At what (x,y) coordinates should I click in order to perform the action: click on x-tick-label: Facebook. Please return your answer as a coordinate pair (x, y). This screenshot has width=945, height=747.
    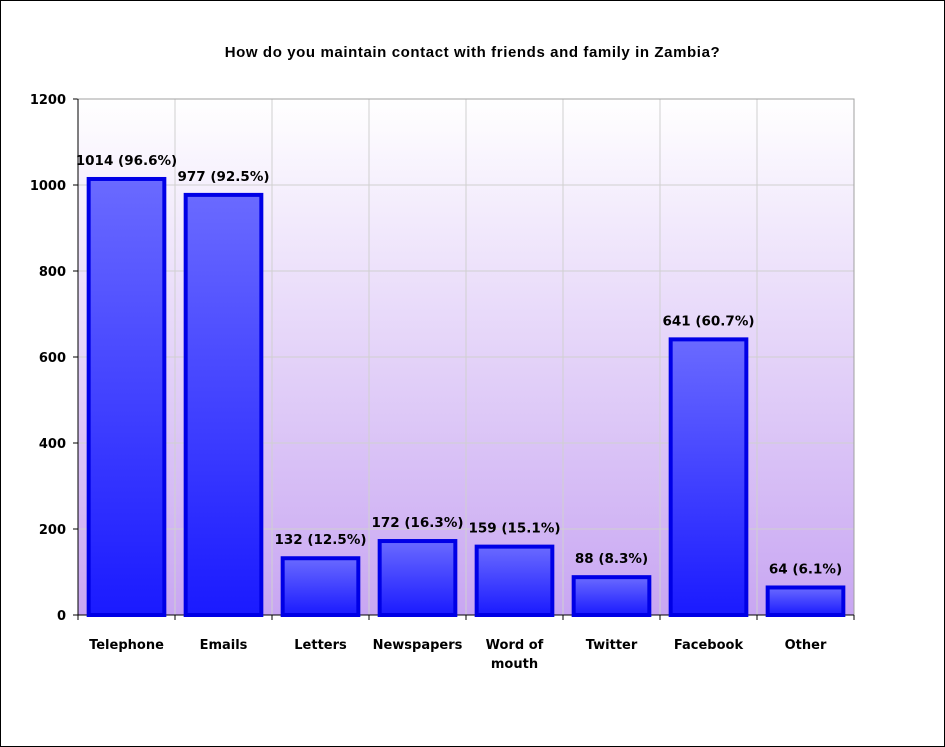
    Looking at the image, I should click on (709, 645).